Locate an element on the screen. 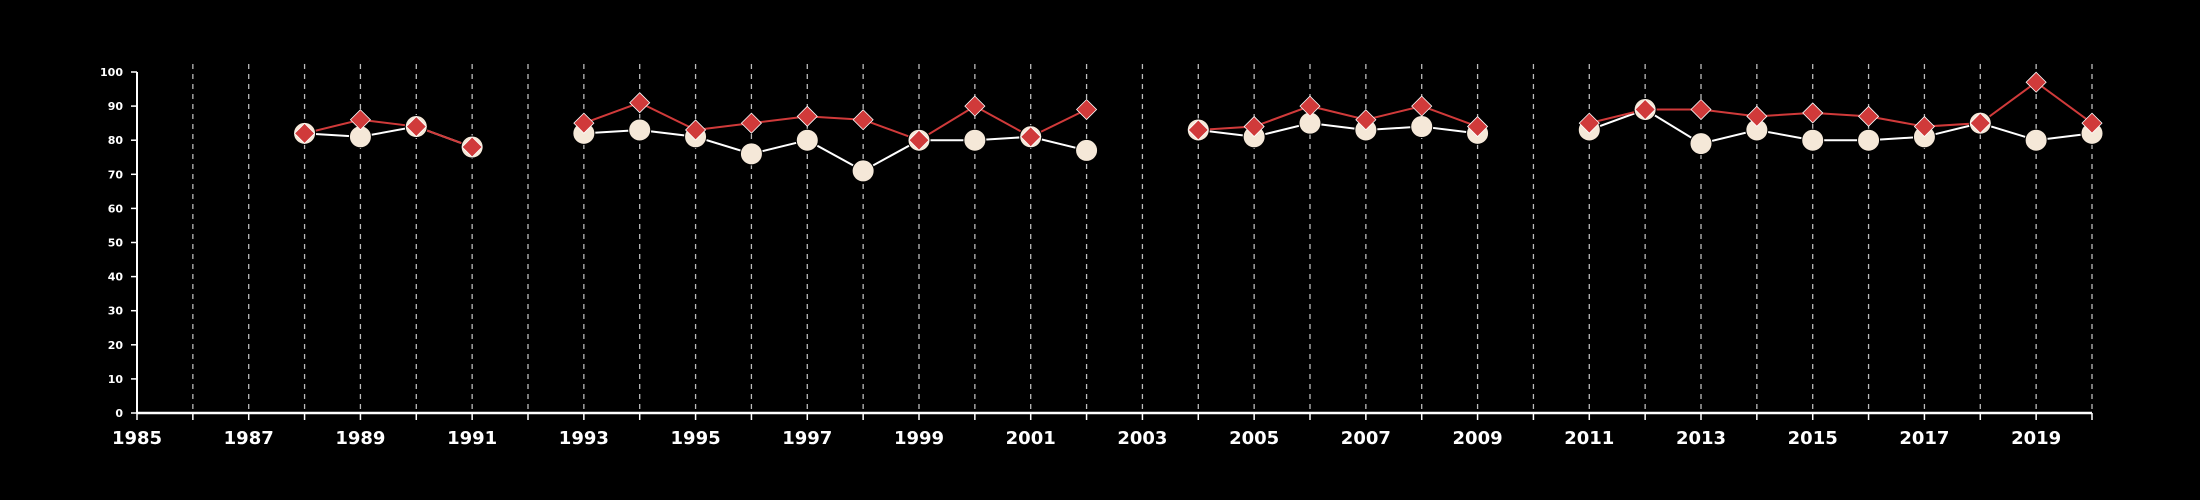 This screenshot has height=500, width=2200. circle-point-1994 is located at coordinates (640, 130).